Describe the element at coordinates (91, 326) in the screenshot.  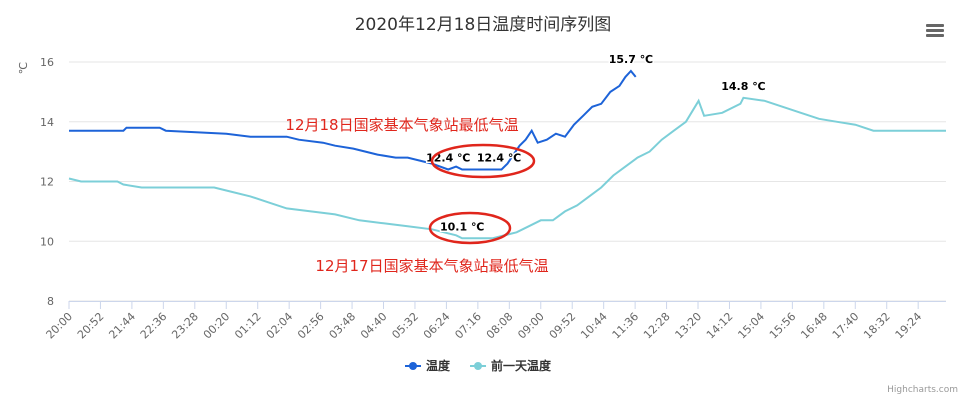
I see `x-tick-label: 20:52` at that location.